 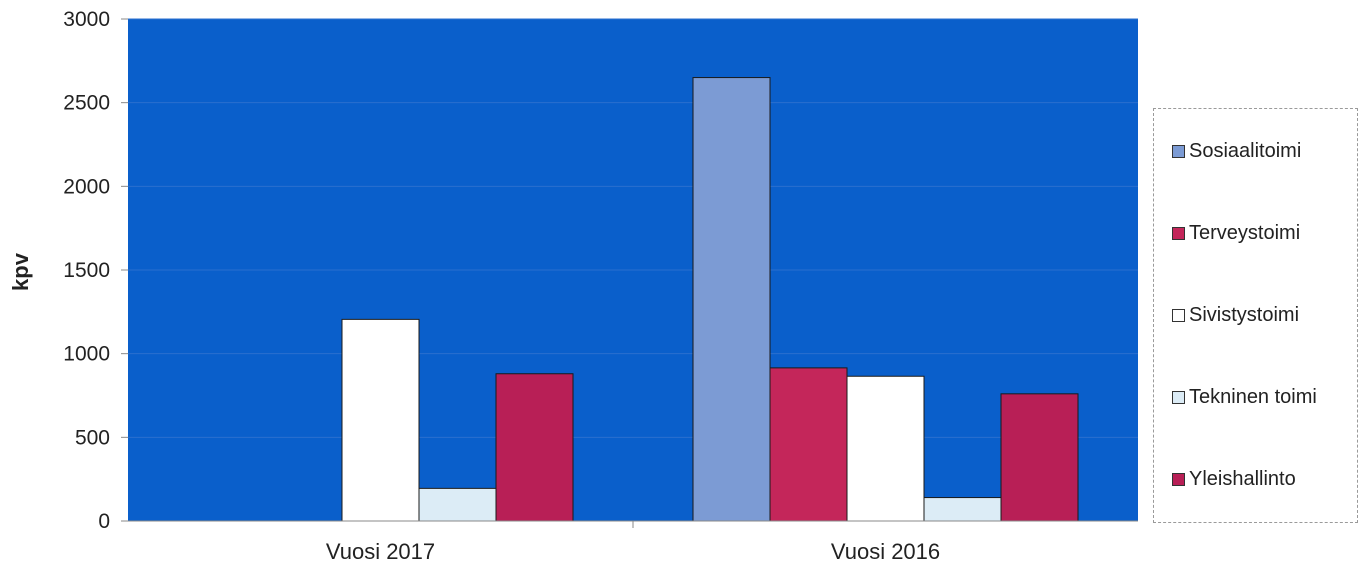 What do you see at coordinates (86, 186) in the screenshot?
I see `y-tick-label: 2000` at bounding box center [86, 186].